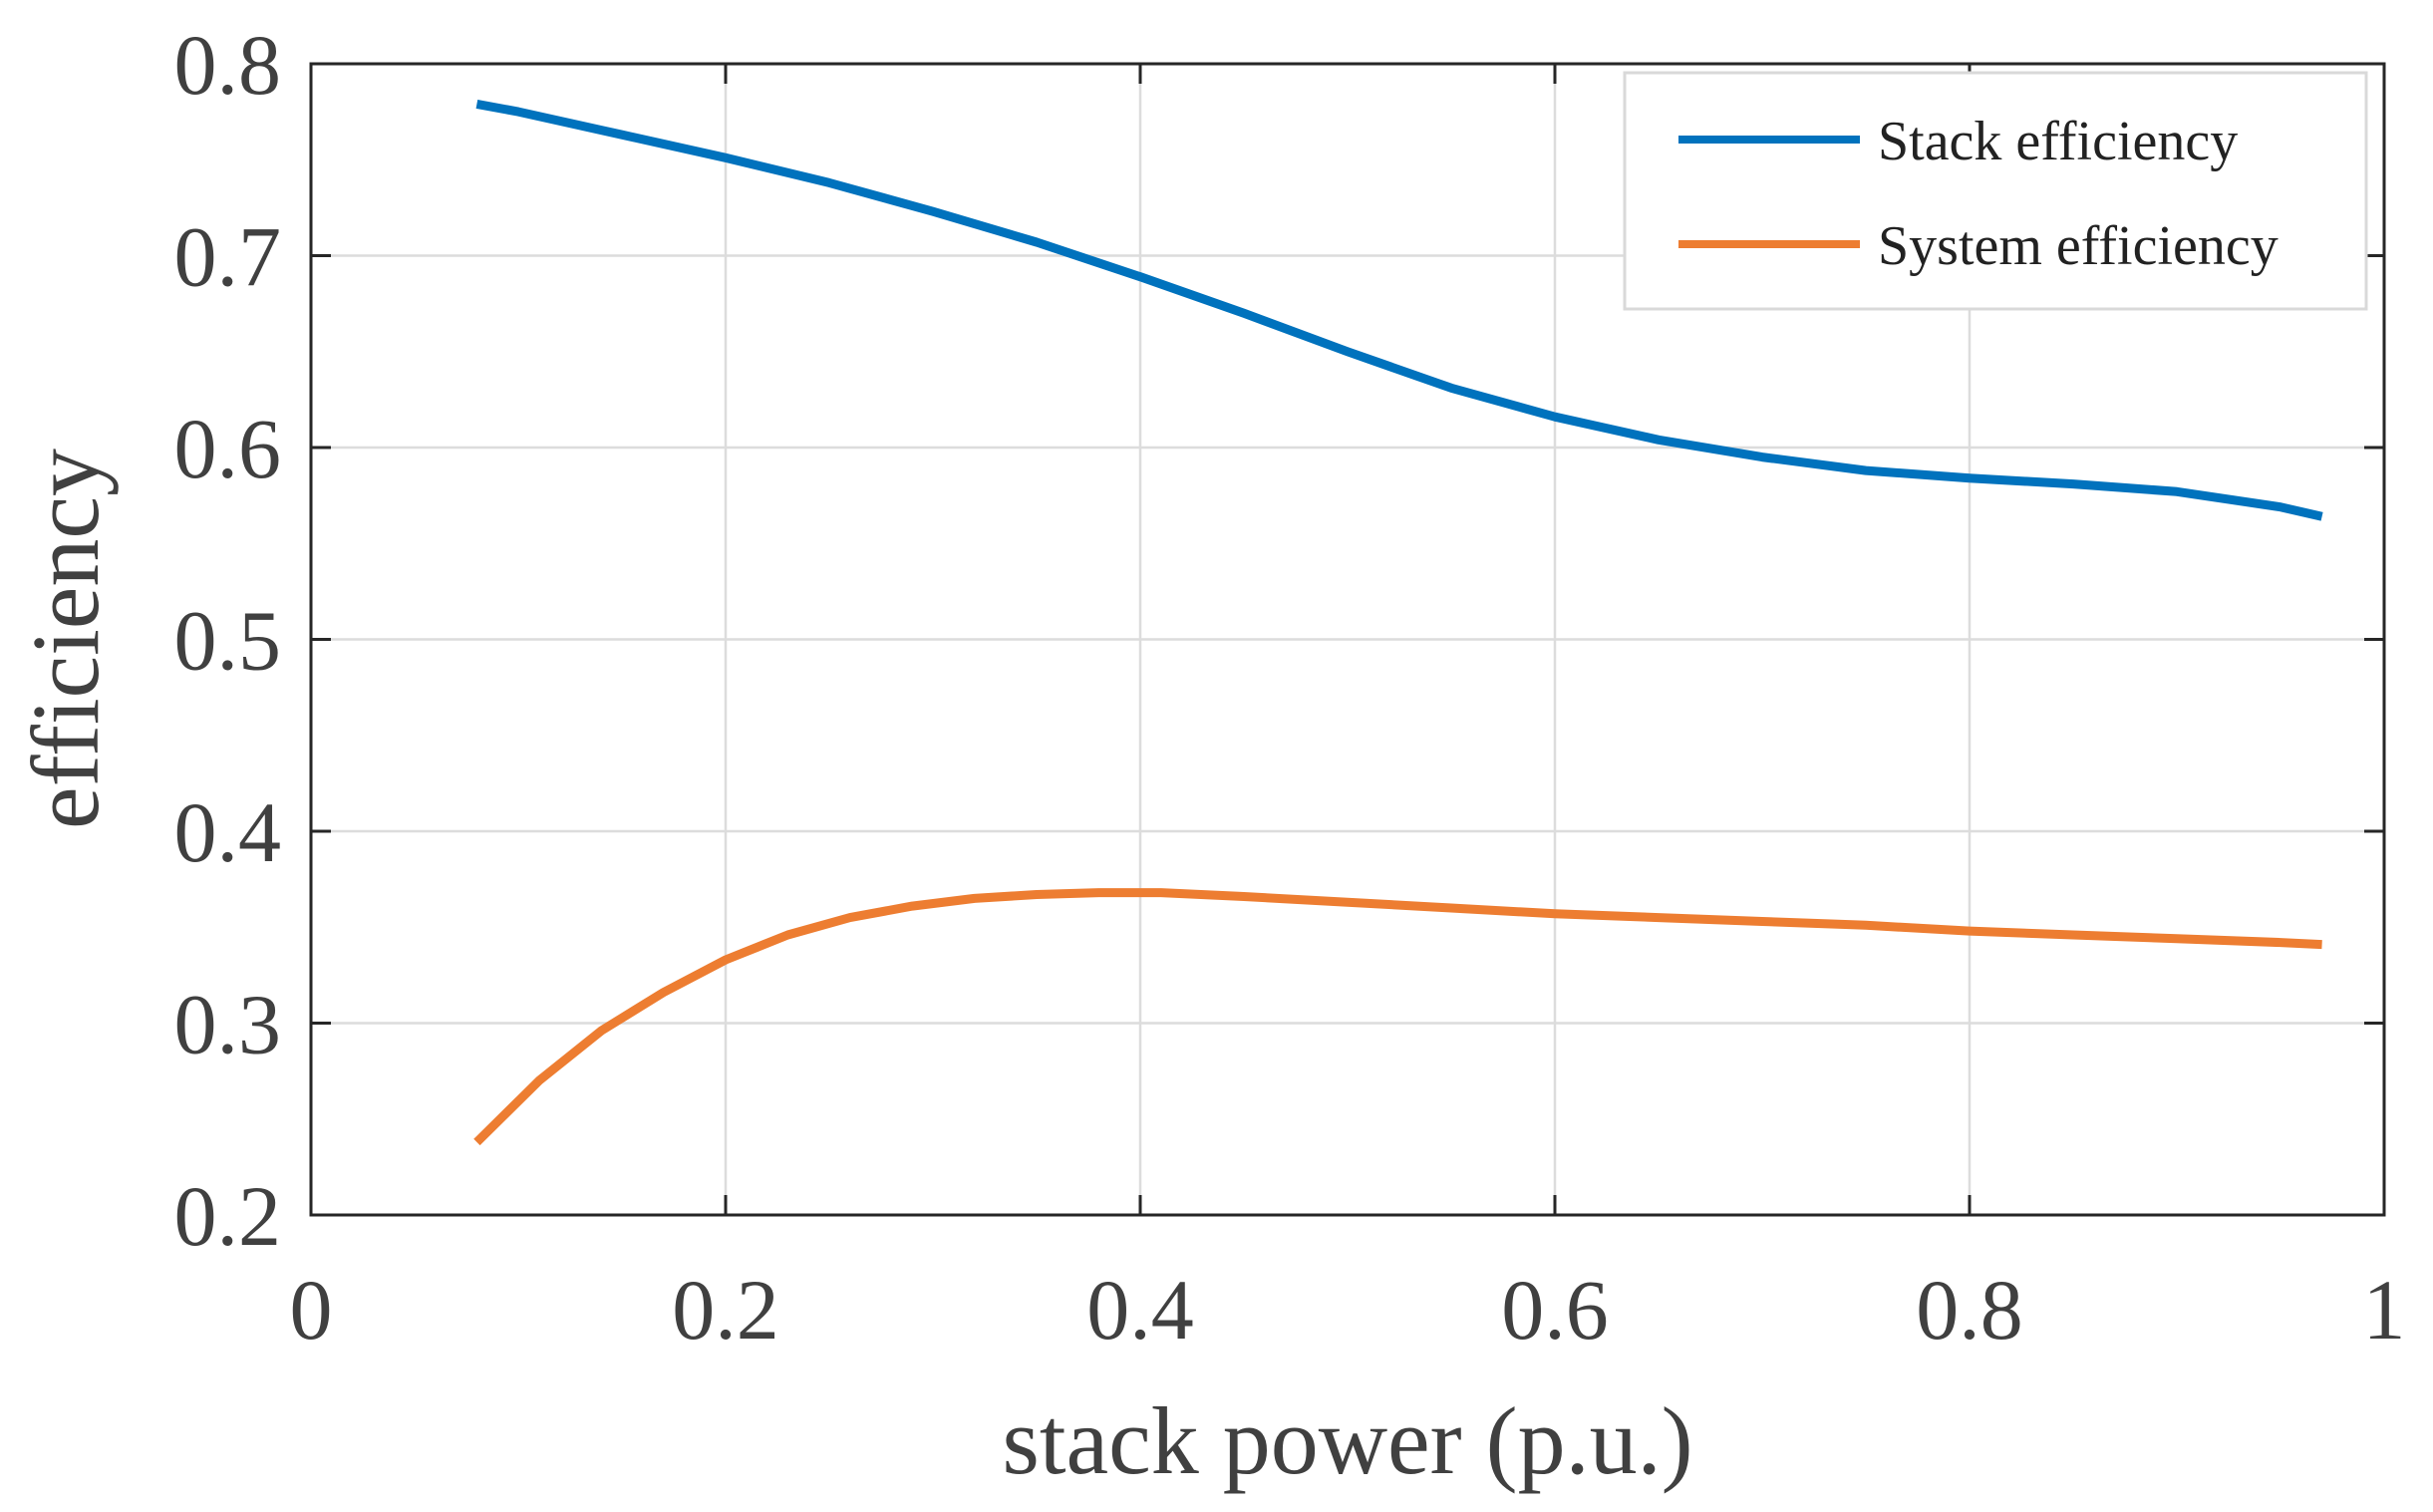 The image size is (2433, 1512). What do you see at coordinates (228, 65) in the screenshot?
I see `y-tick-label: 0.8` at bounding box center [228, 65].